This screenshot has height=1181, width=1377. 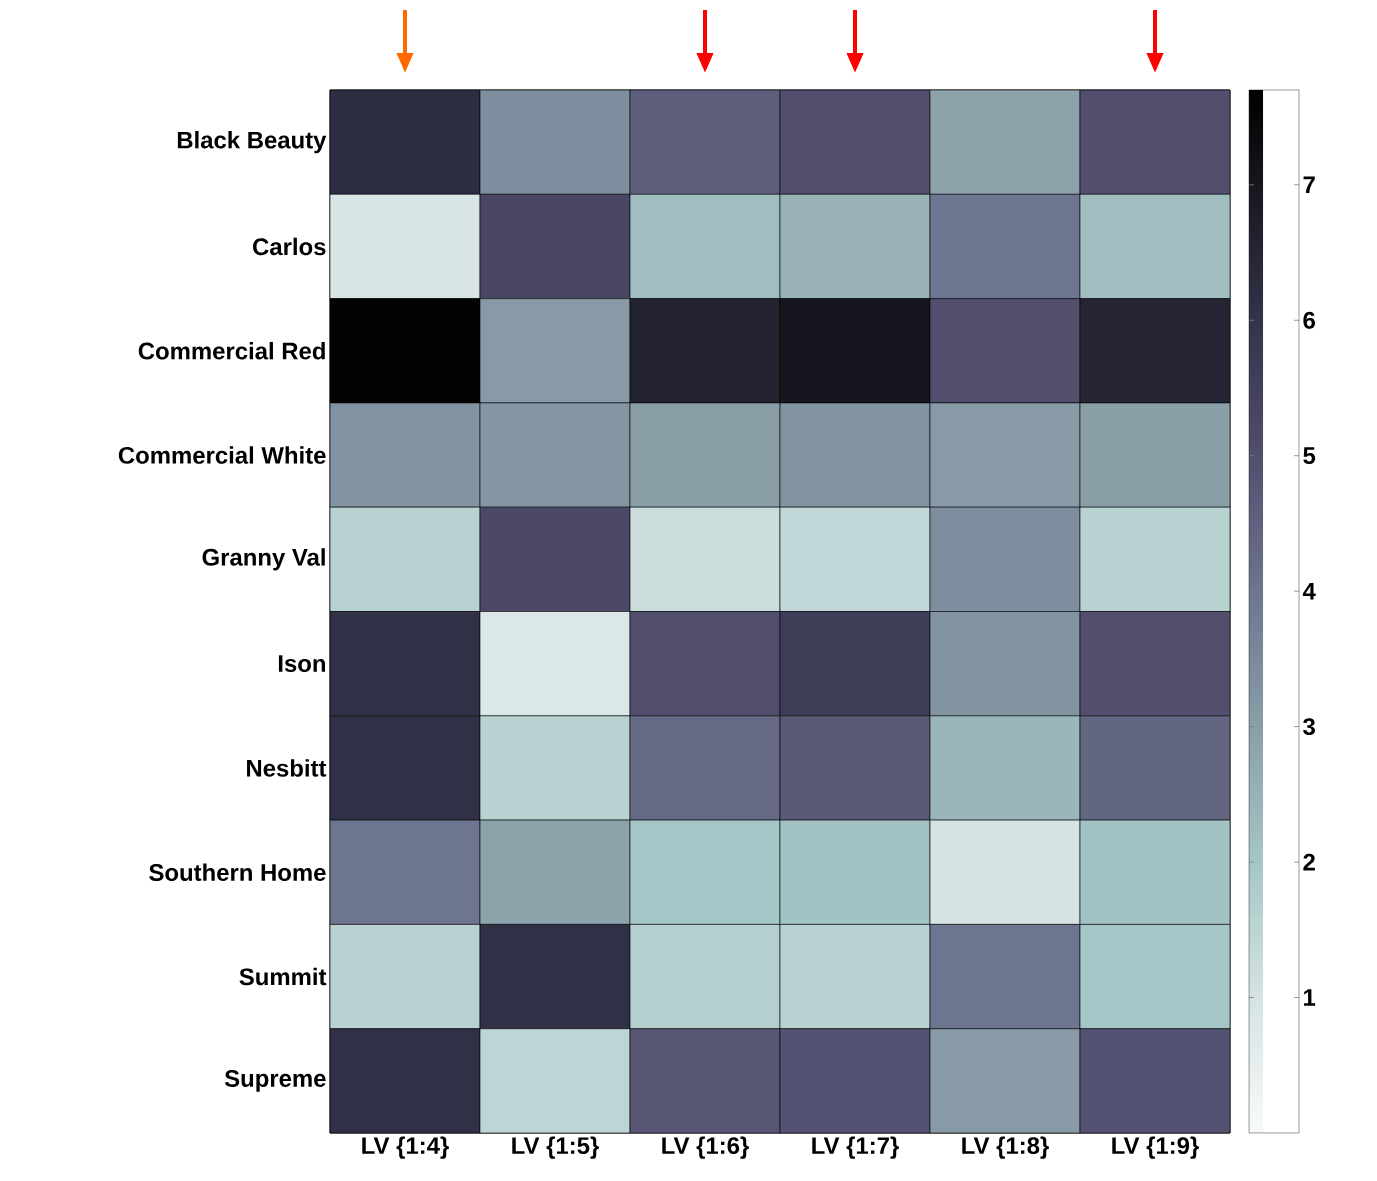 I want to click on y-tick-label: Southern Home, so click(x=237, y=872).